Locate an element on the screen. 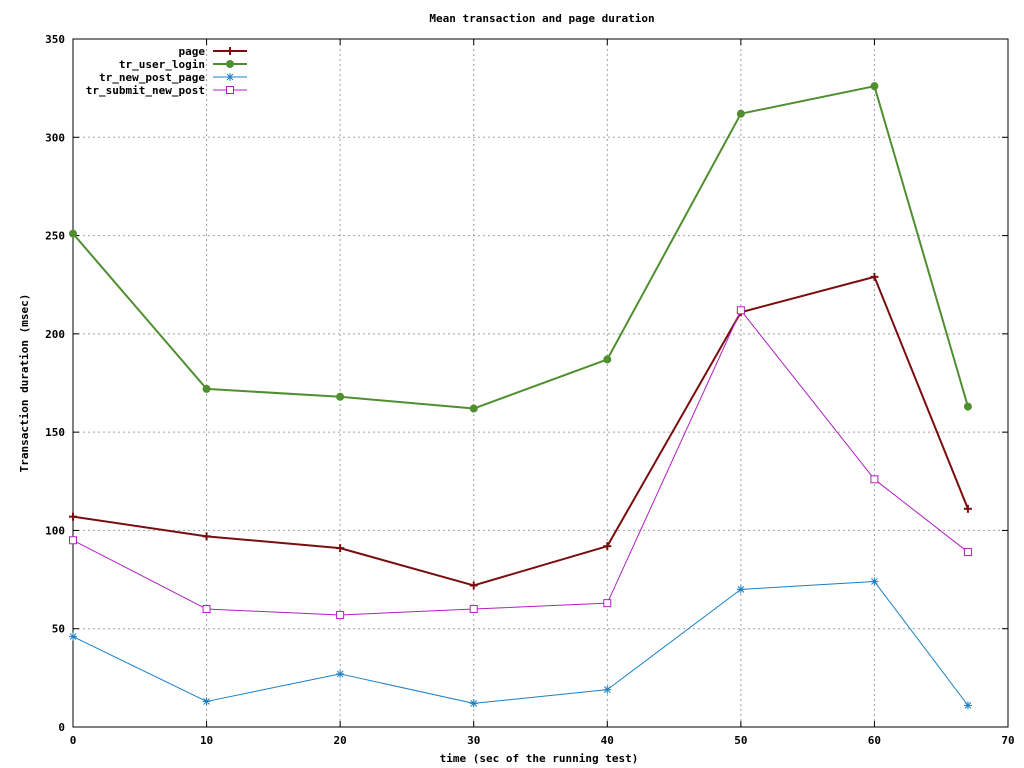  legend-label: tr_new_post_page is located at coordinates (152, 77).